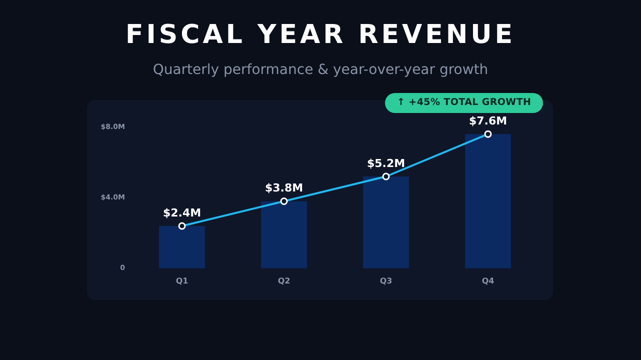 This screenshot has height=360, width=641. Describe the element at coordinates (320, 35) in the screenshot. I see `chart-title: FISCAL YEAR REVENUE` at that location.